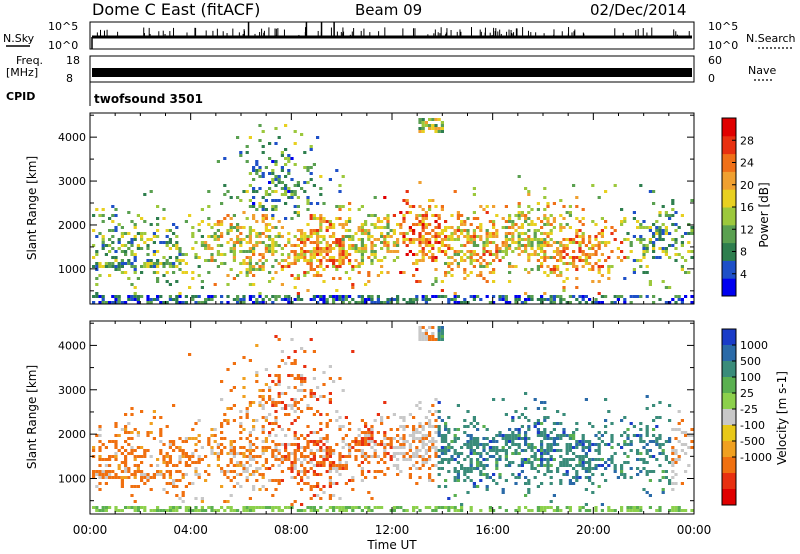 This screenshot has height=554, width=800. Describe the element at coordinates (729, 433) in the screenshot. I see `velocity-colorbar-swatch` at that location.